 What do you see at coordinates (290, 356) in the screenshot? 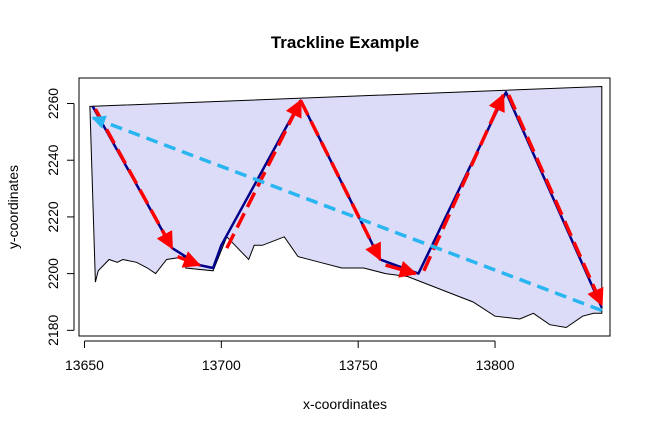
I see `x-axis: 13650 13700 13750 13800` at bounding box center [290, 356].